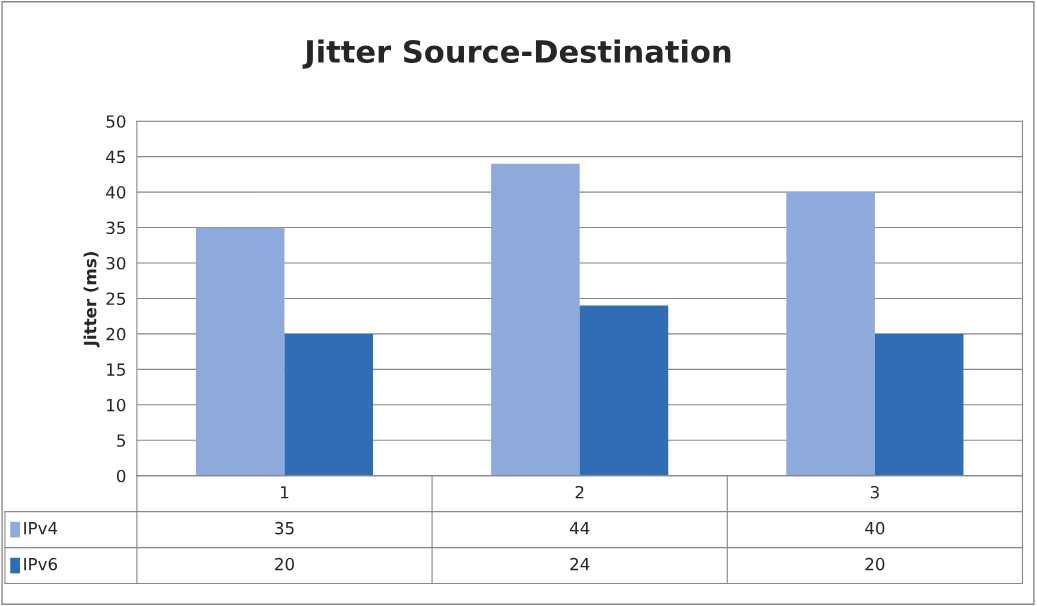 The image size is (1037, 606). I want to click on x-tick-label: 3, so click(874, 492).